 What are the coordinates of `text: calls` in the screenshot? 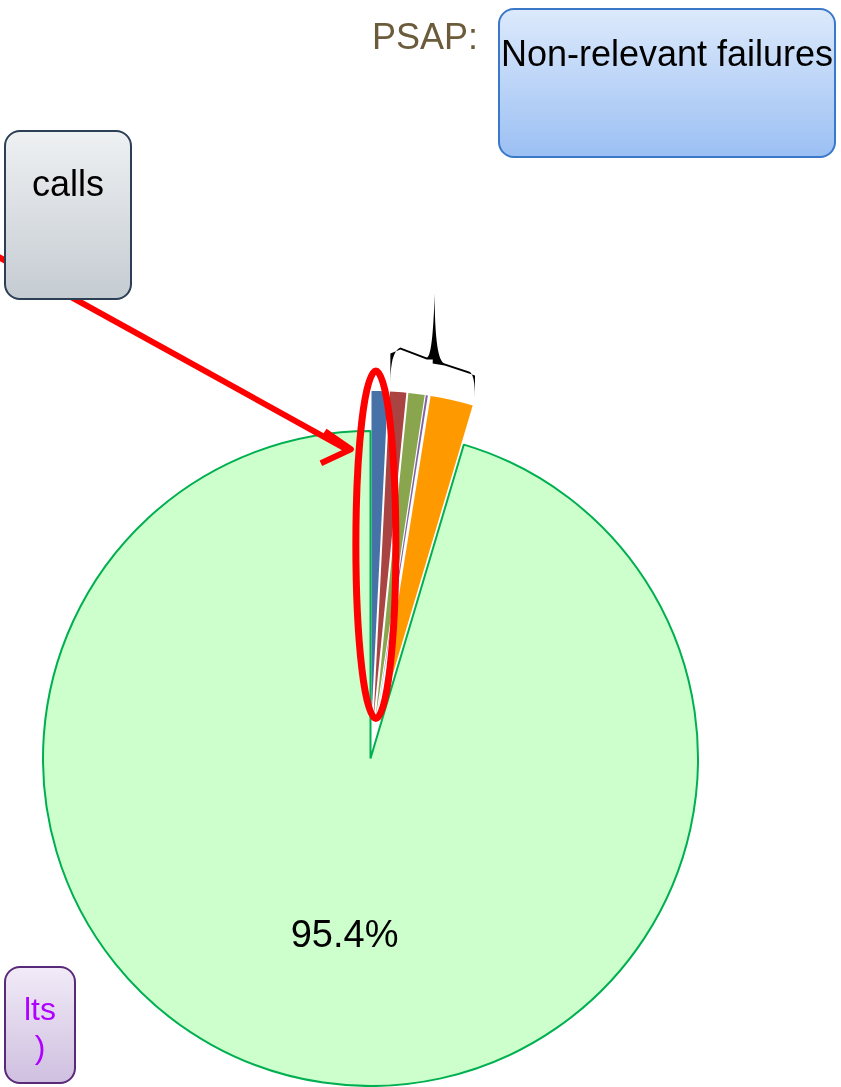 It's located at (68, 215).